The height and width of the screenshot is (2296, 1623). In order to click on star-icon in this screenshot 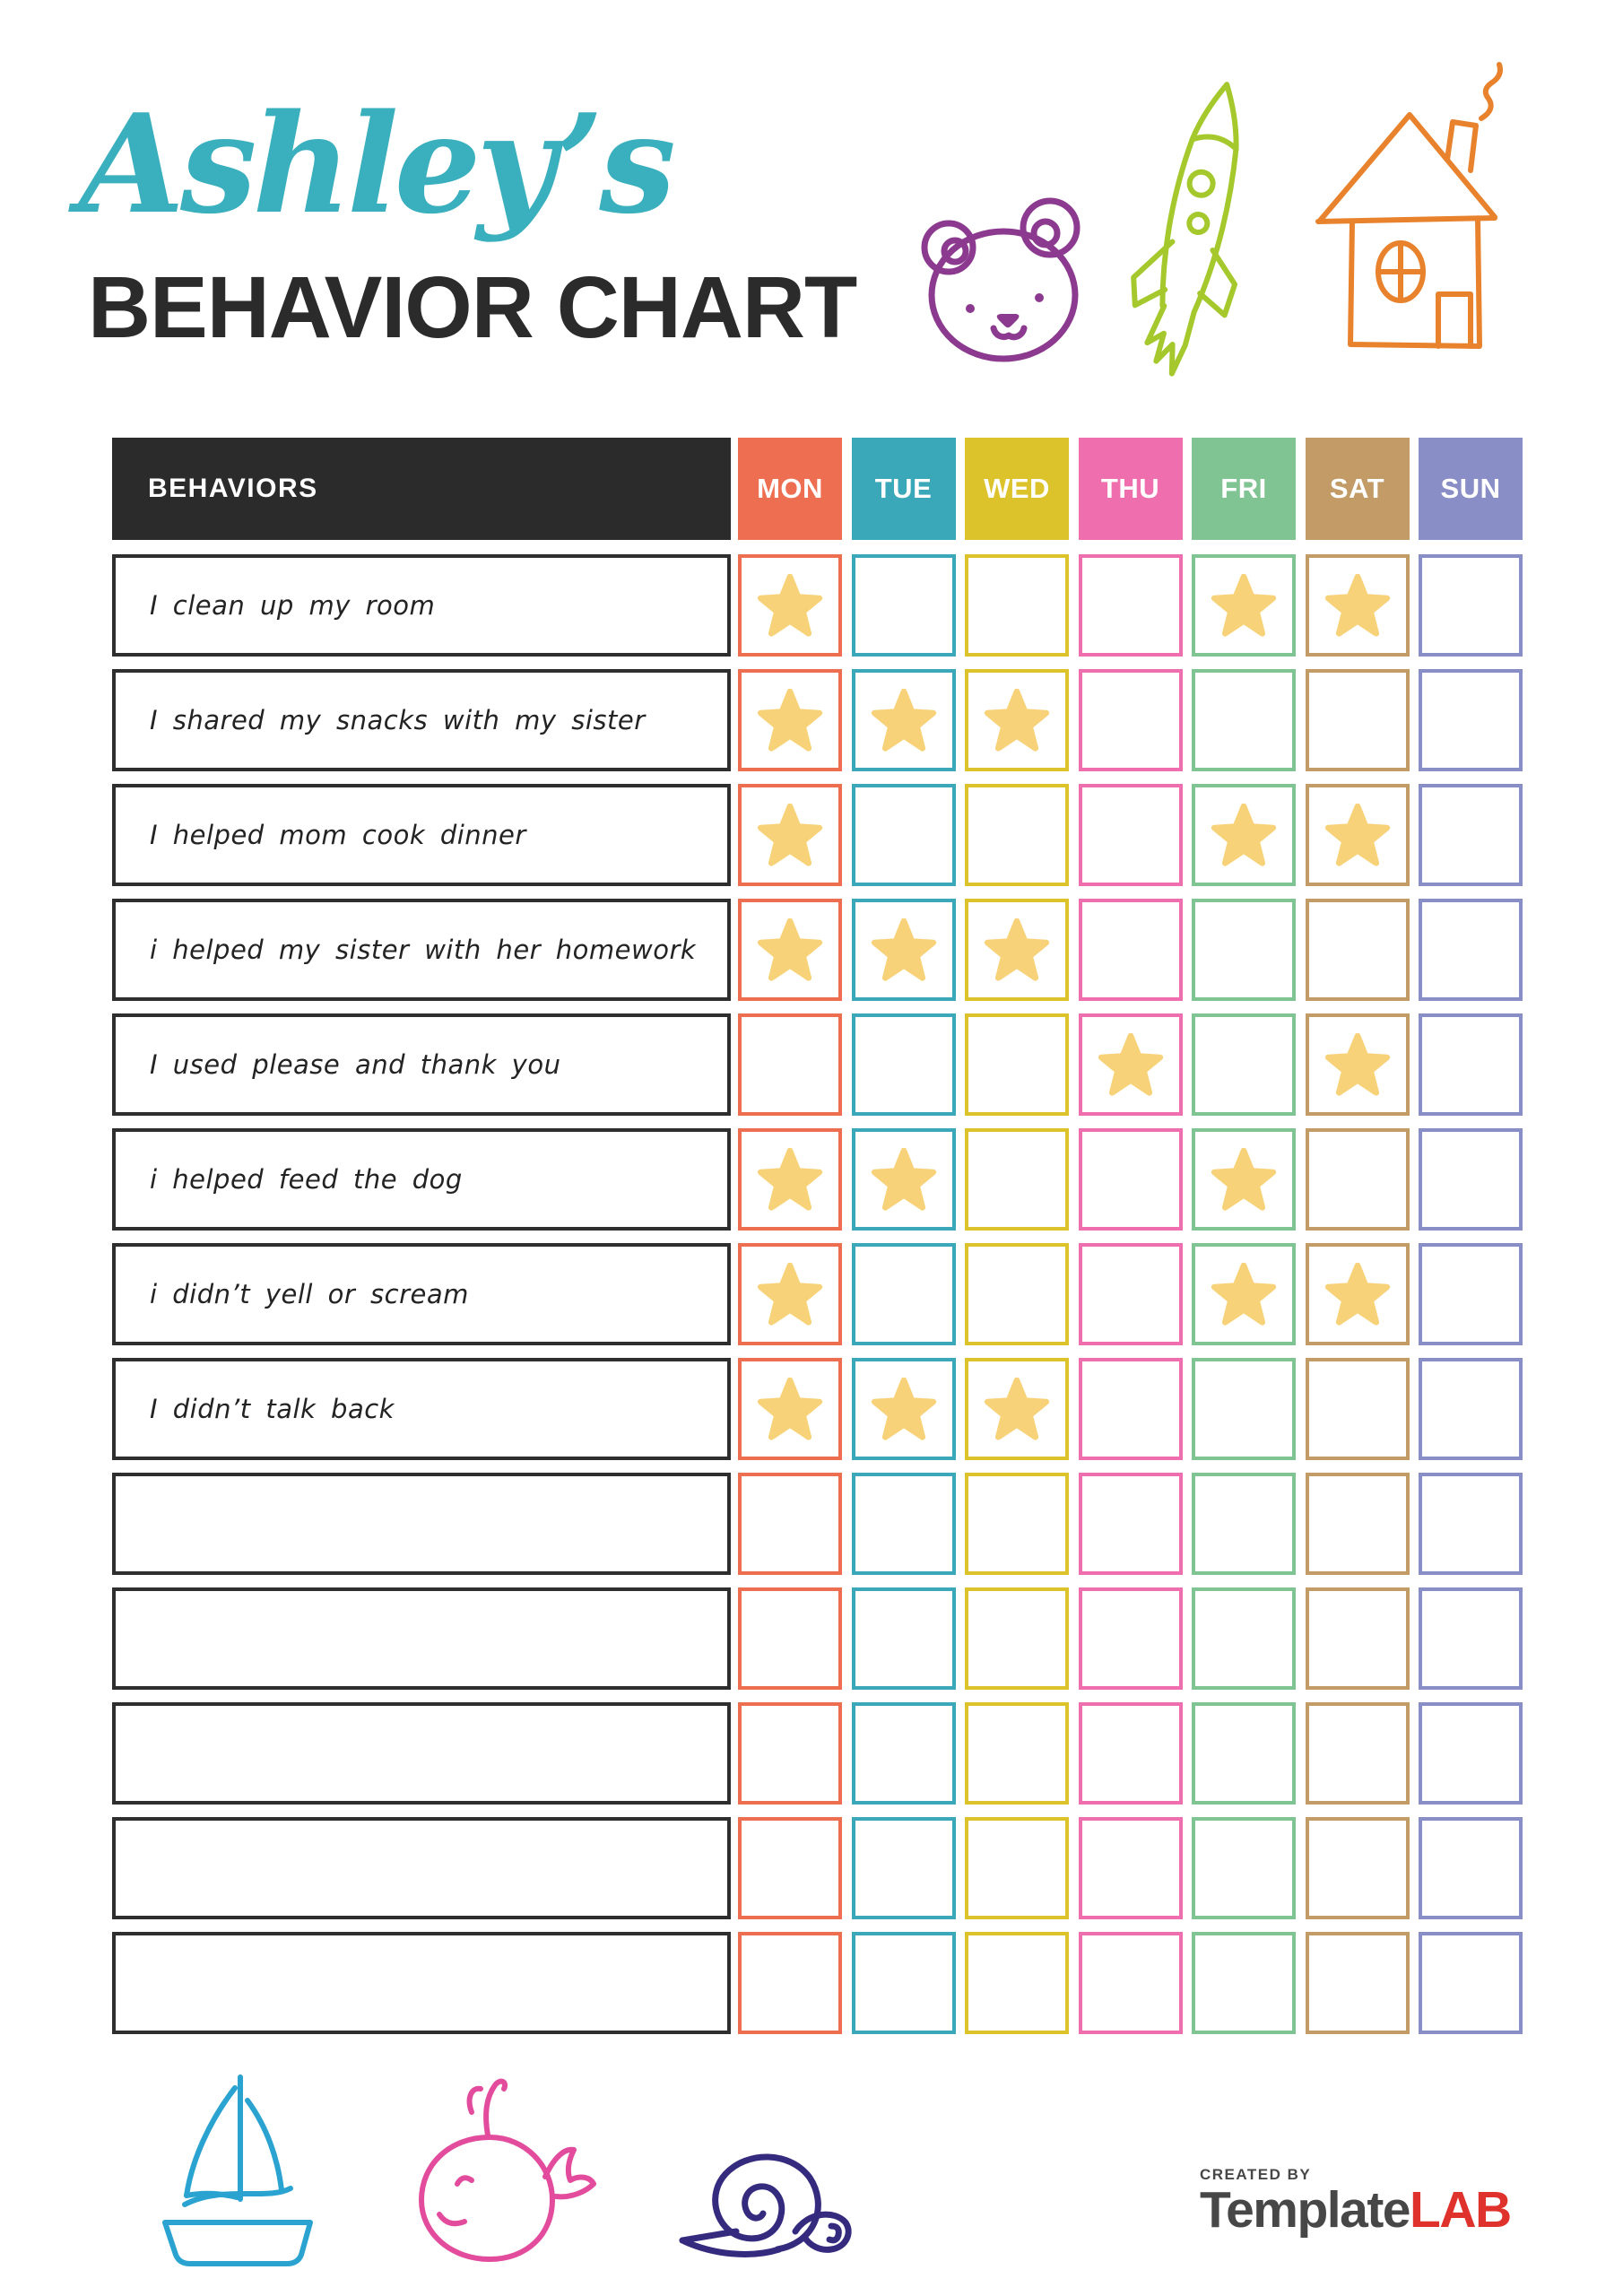, I will do `click(1017, 720)`.